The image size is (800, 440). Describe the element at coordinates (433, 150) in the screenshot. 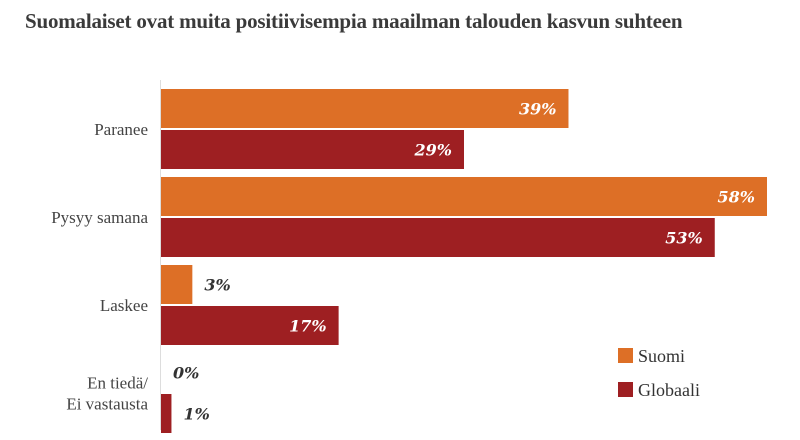

I see `data-label: 29%` at that location.